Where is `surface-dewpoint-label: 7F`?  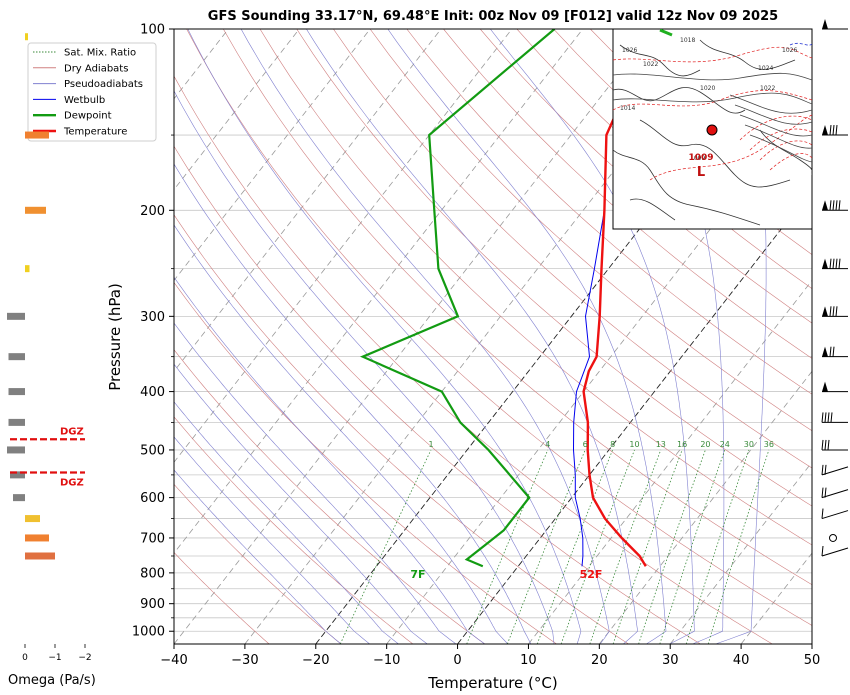
surface-dewpoint-label: 7F is located at coordinates (417, 574).